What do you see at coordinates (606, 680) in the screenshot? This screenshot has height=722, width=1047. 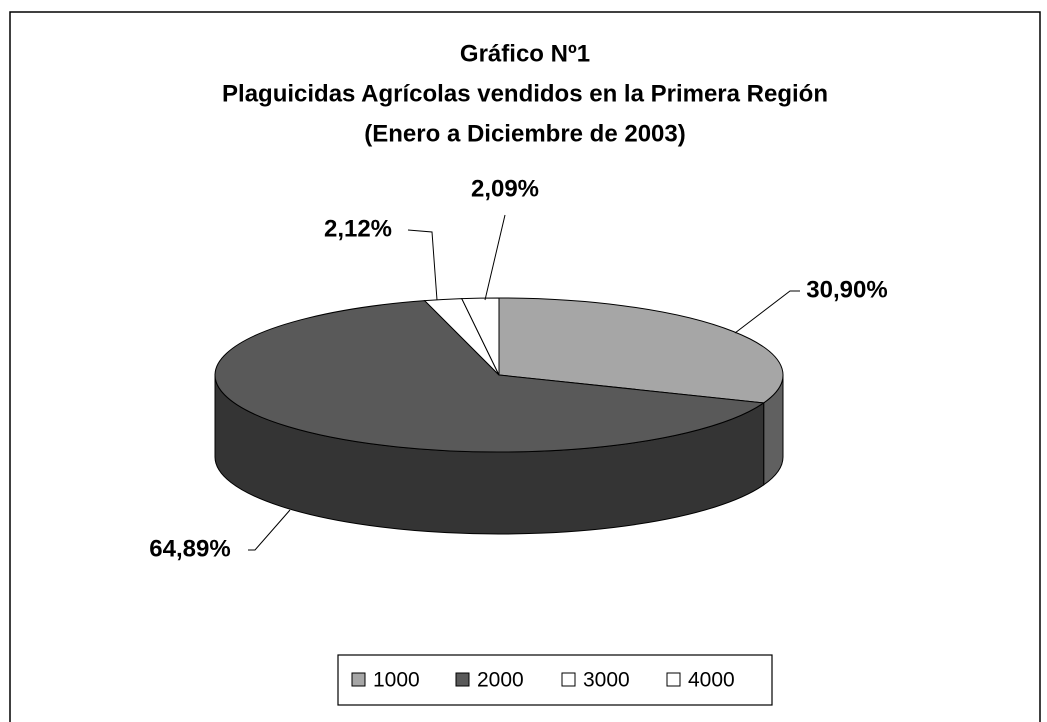 I see `legend-label: 3000` at bounding box center [606, 680].